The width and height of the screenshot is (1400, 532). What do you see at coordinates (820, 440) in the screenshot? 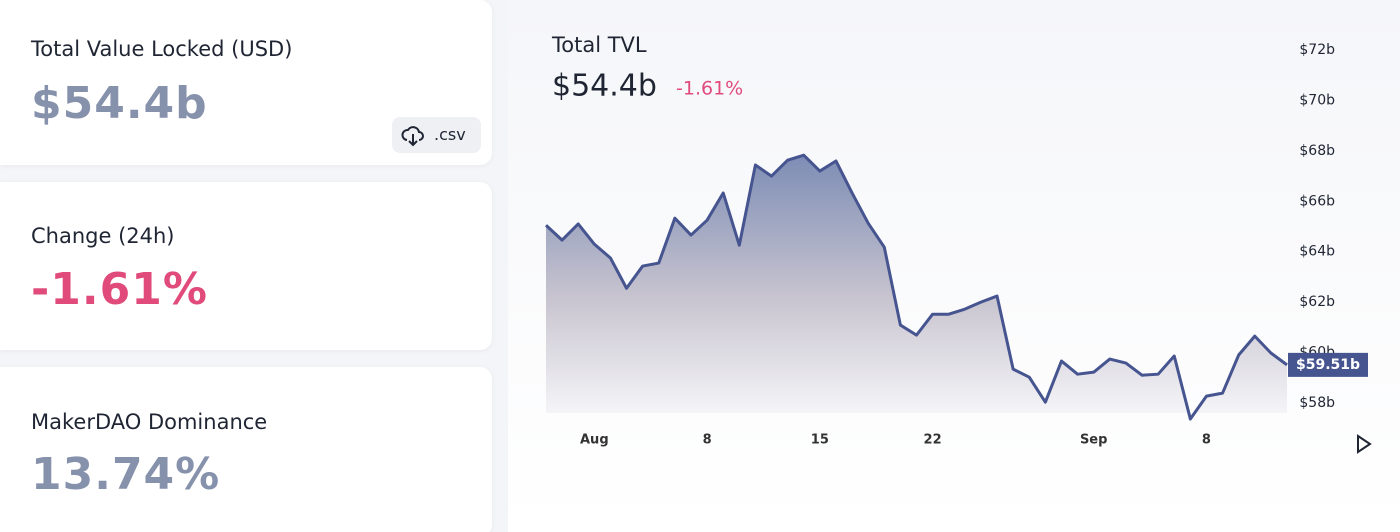
I see `x-tick-label: 15` at bounding box center [820, 440].